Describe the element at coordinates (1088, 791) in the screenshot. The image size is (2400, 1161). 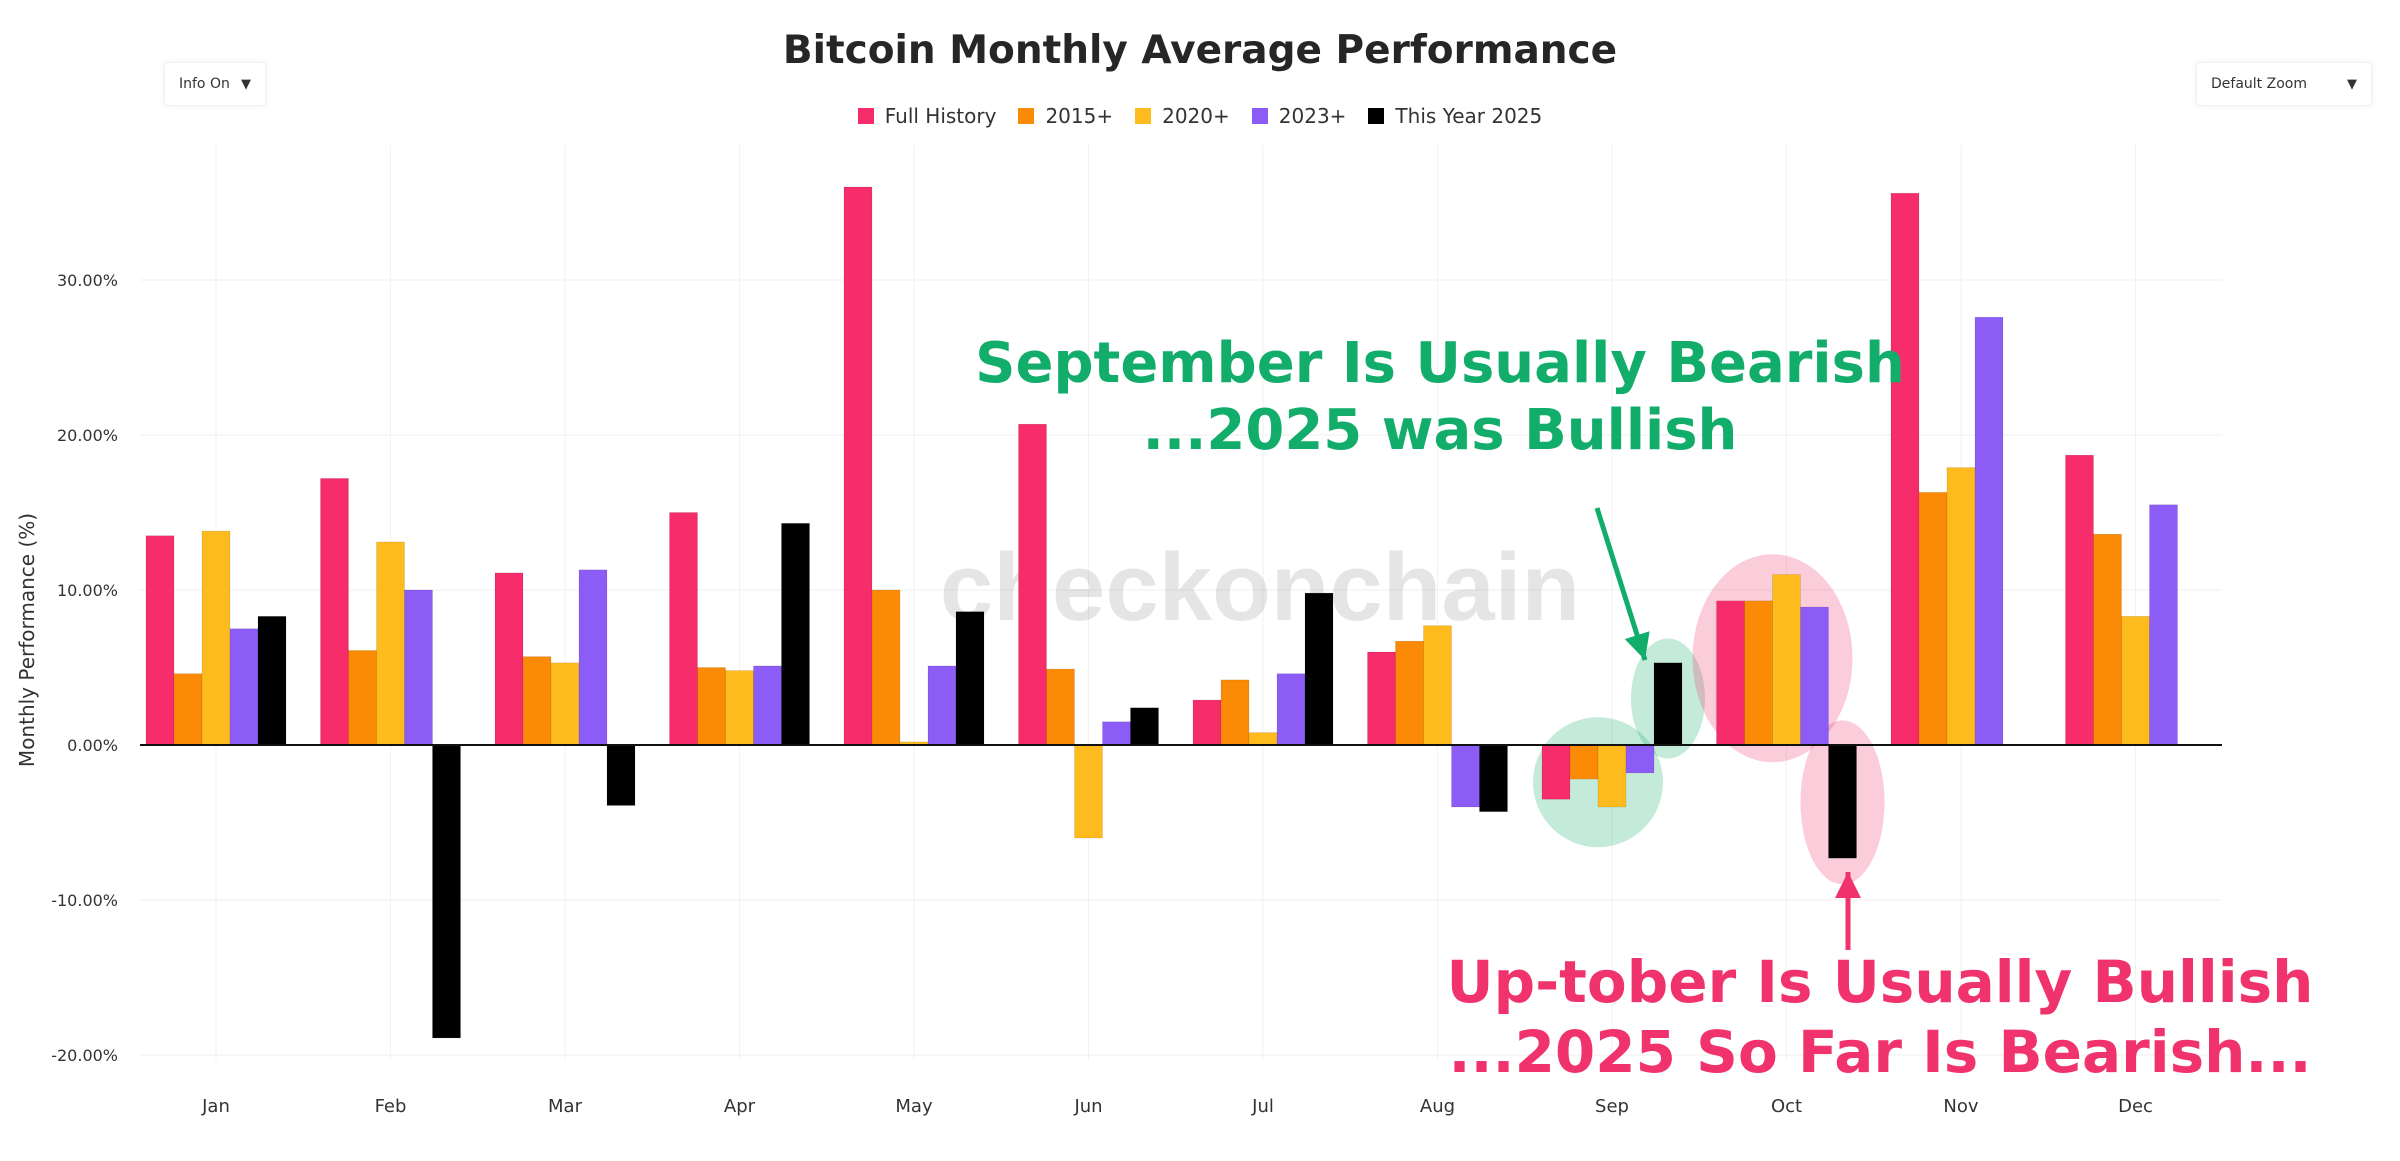
I see `bar-2020--jun` at that location.